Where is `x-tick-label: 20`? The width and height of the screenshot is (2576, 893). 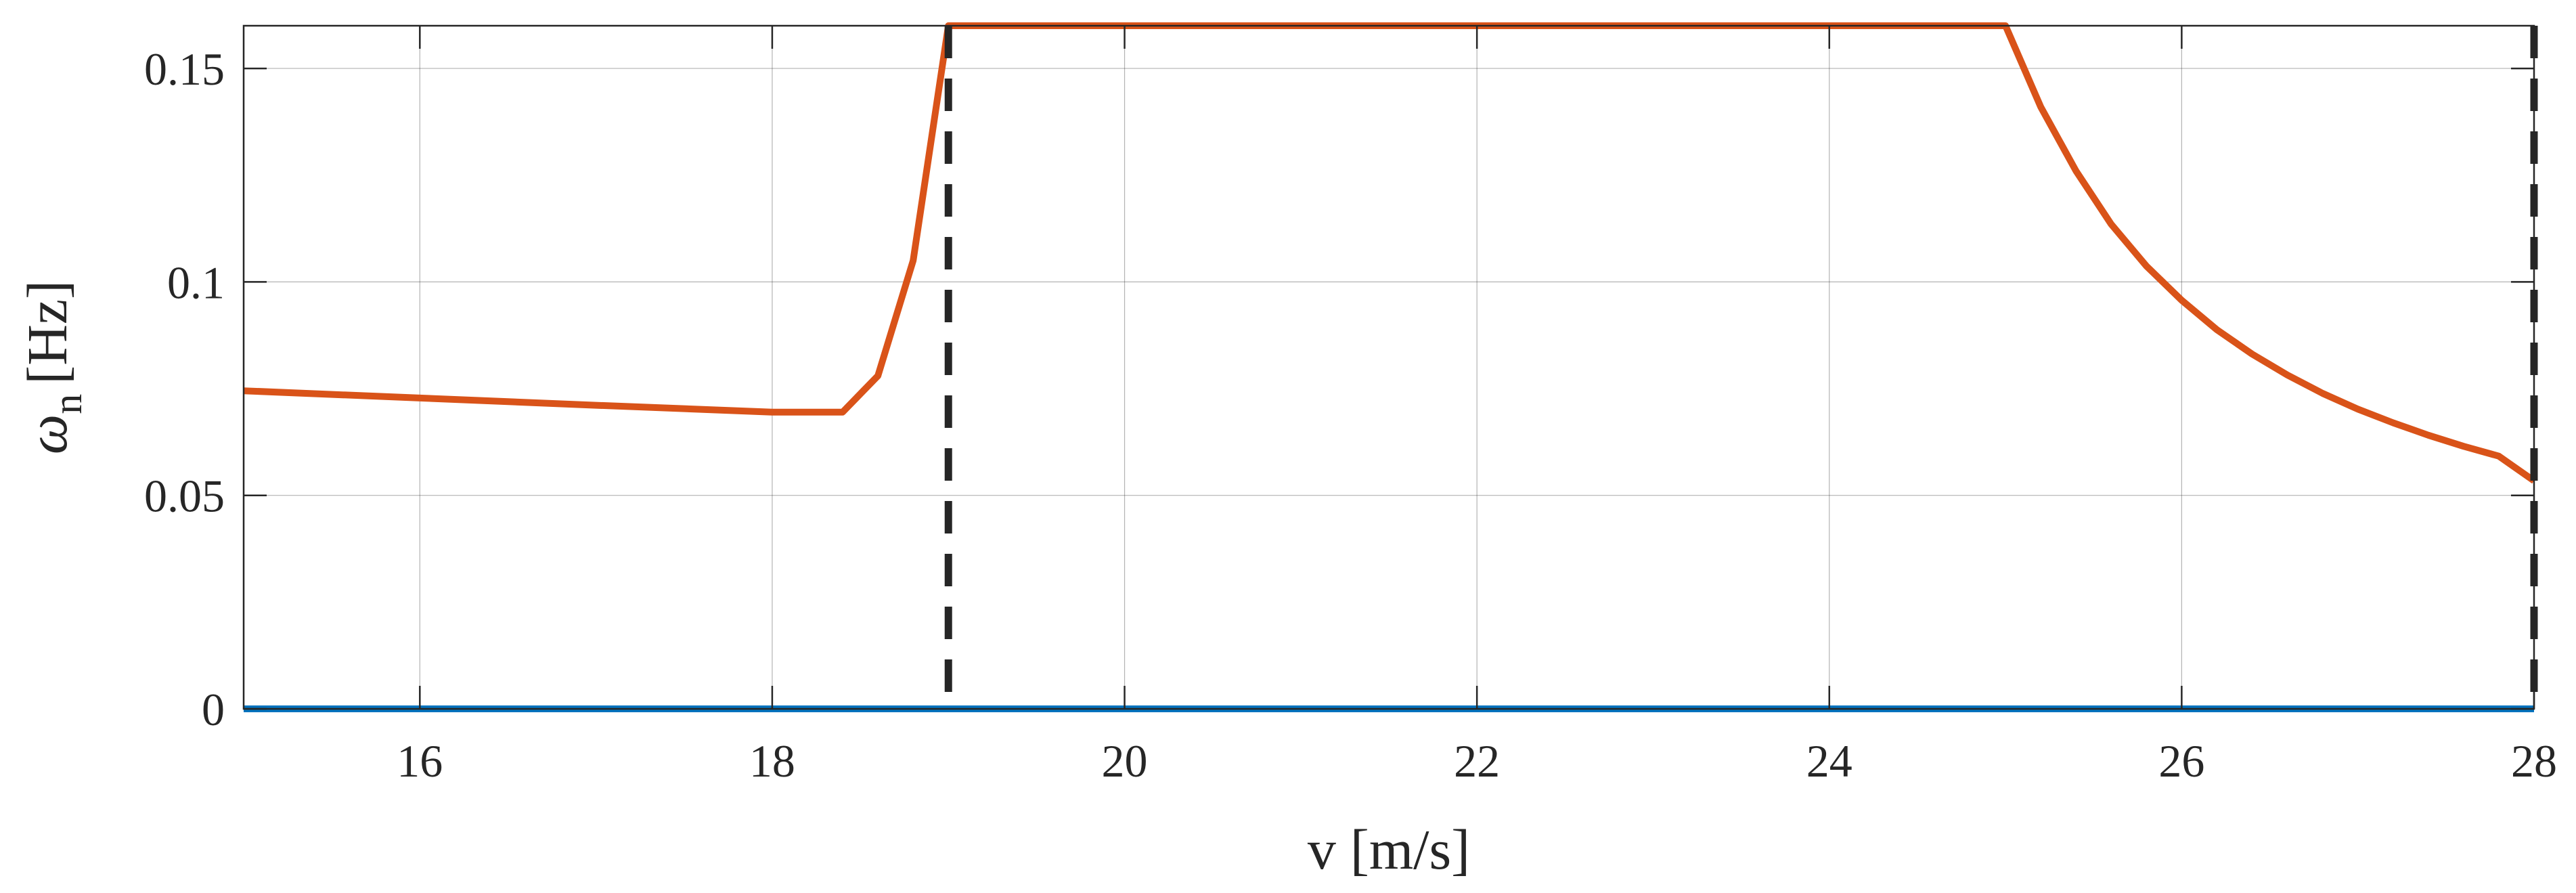 x-tick-label: 20 is located at coordinates (1125, 761).